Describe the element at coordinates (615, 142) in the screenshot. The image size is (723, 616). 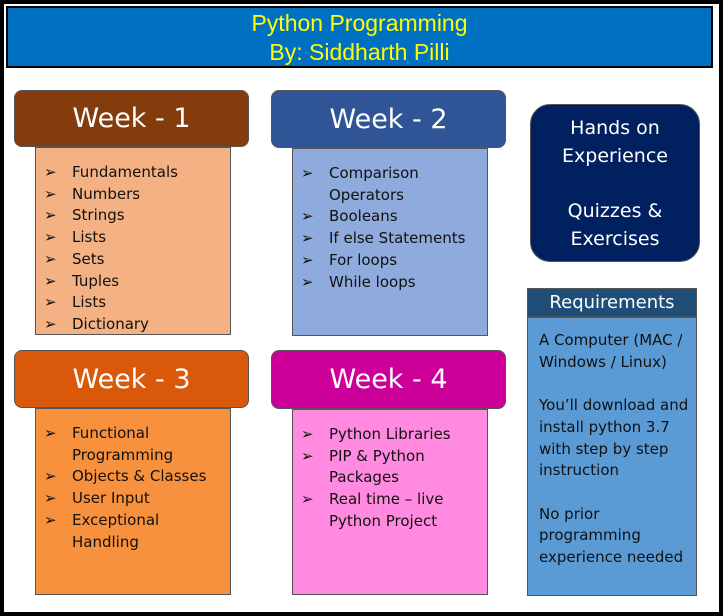
I see `hands-on-text: Hands on Experience` at that location.